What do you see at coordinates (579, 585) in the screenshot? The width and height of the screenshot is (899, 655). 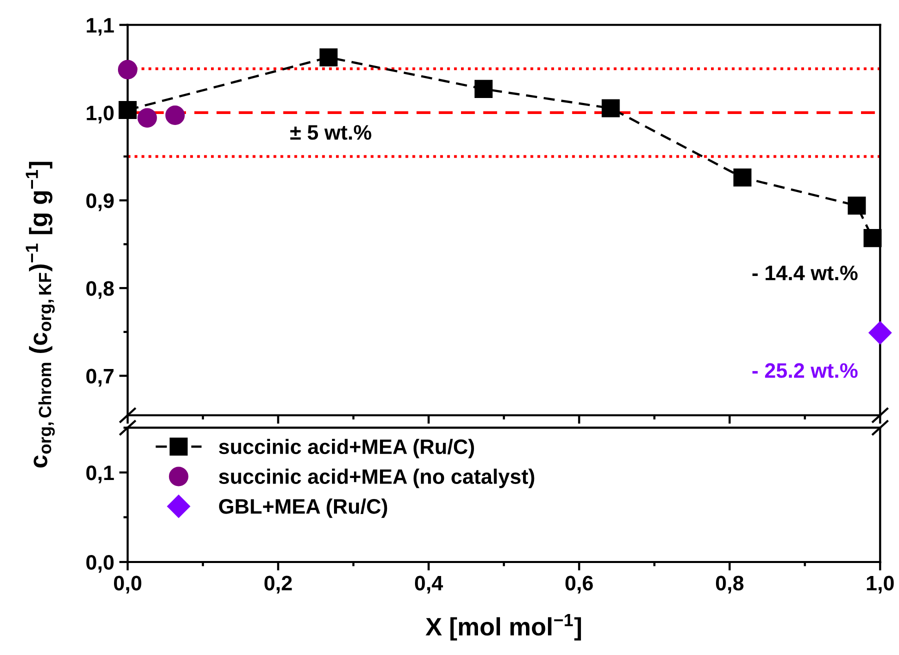 I see `x-tick-label: 0,6` at bounding box center [579, 585].